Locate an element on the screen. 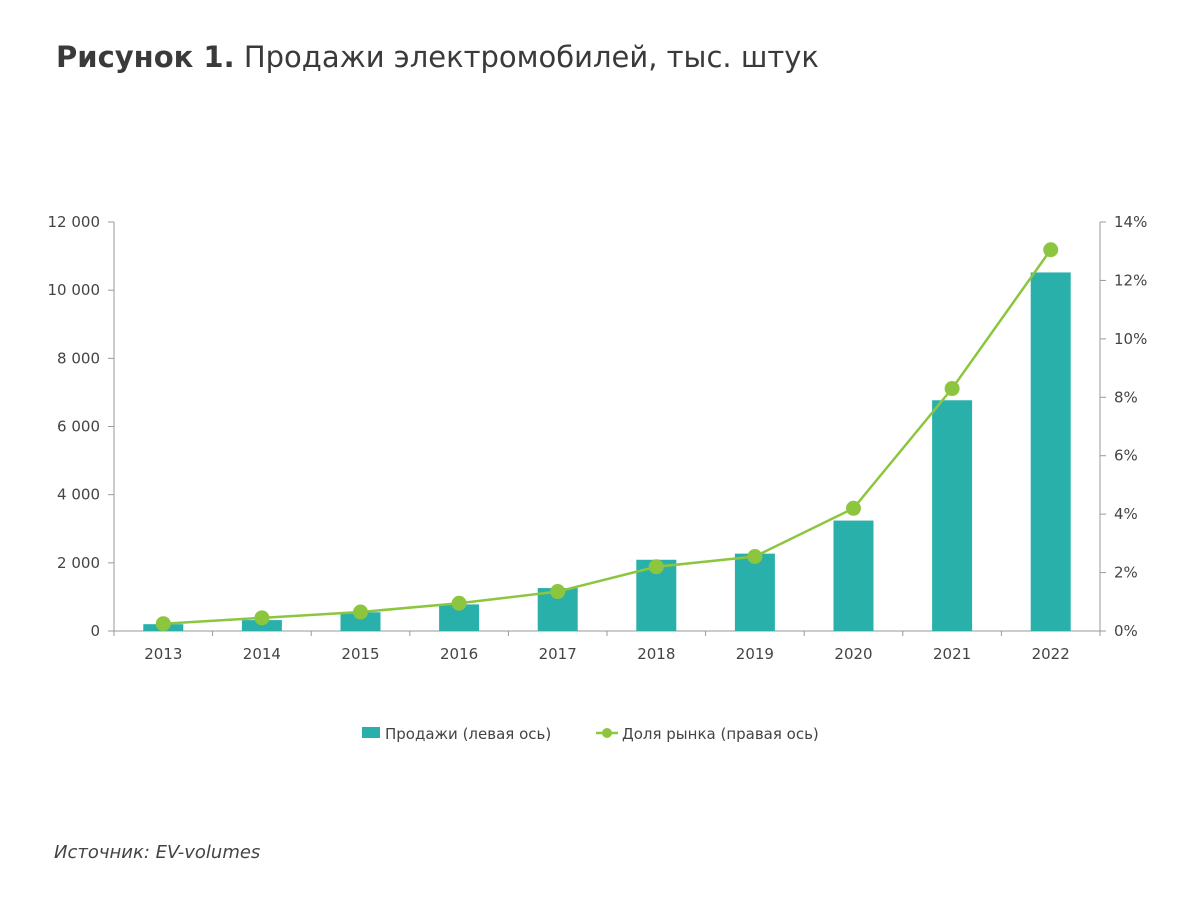 The height and width of the screenshot is (904, 1200). x-tick-label: 2022 is located at coordinates (1051, 654).